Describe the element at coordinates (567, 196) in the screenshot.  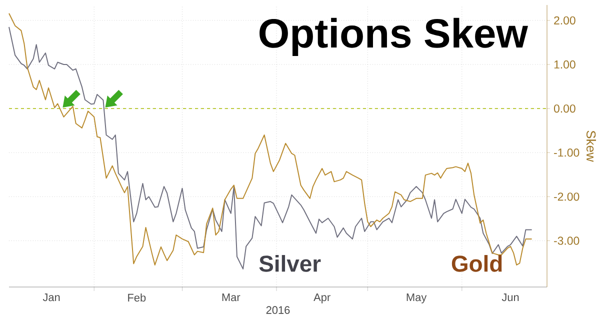
I see `y-tick-label: -2.00` at that location.